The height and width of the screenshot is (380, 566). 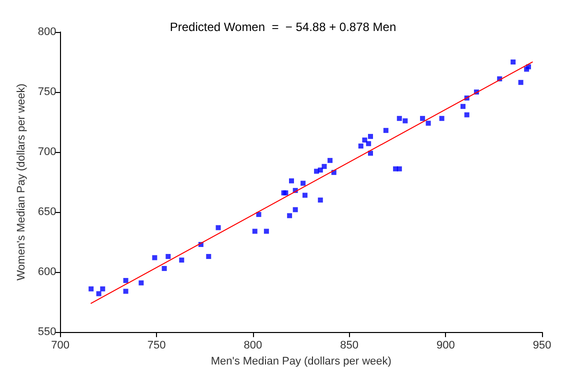 I want to click on y-tick-label: 700, so click(x=47, y=152).